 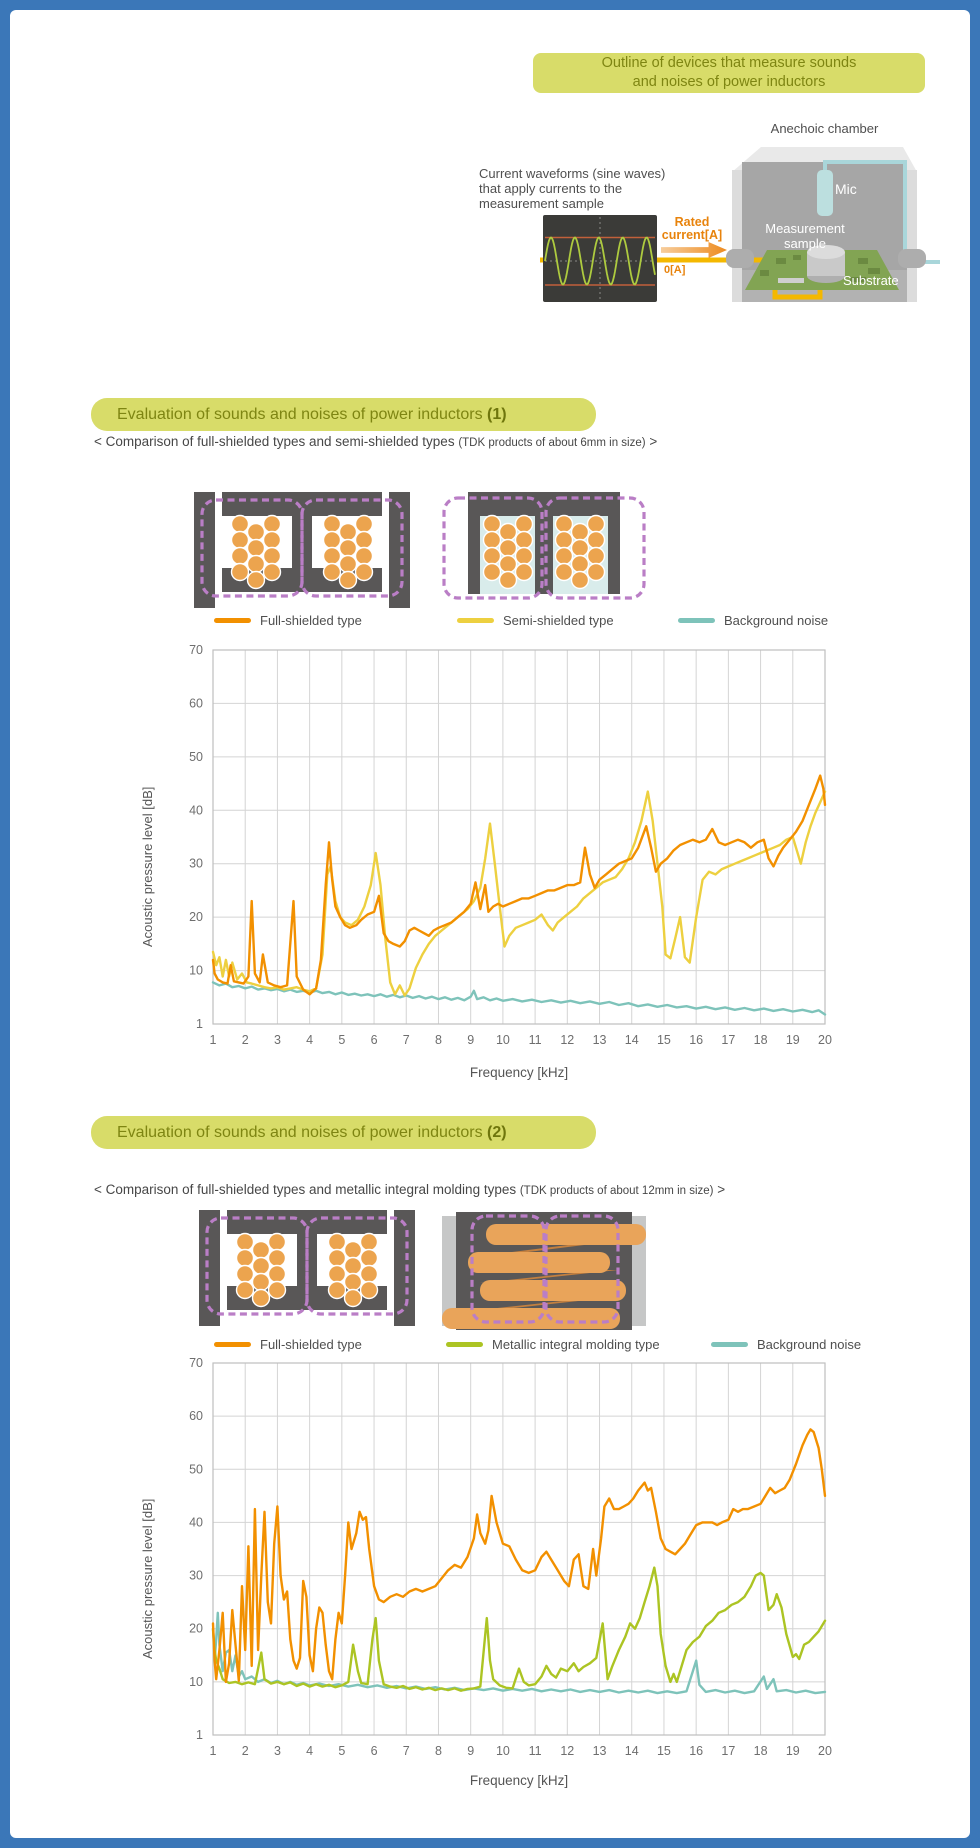 I want to click on chart1-x-axis-title: Frequency [kHz], so click(x=519, y=1072).